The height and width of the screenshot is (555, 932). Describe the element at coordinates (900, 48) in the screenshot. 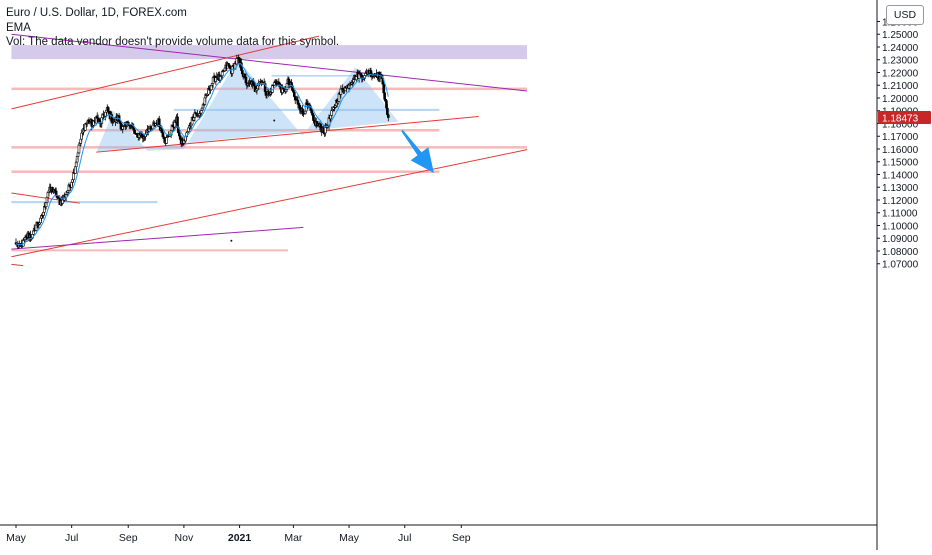

I see `y-tick-label: 1.24000` at that location.